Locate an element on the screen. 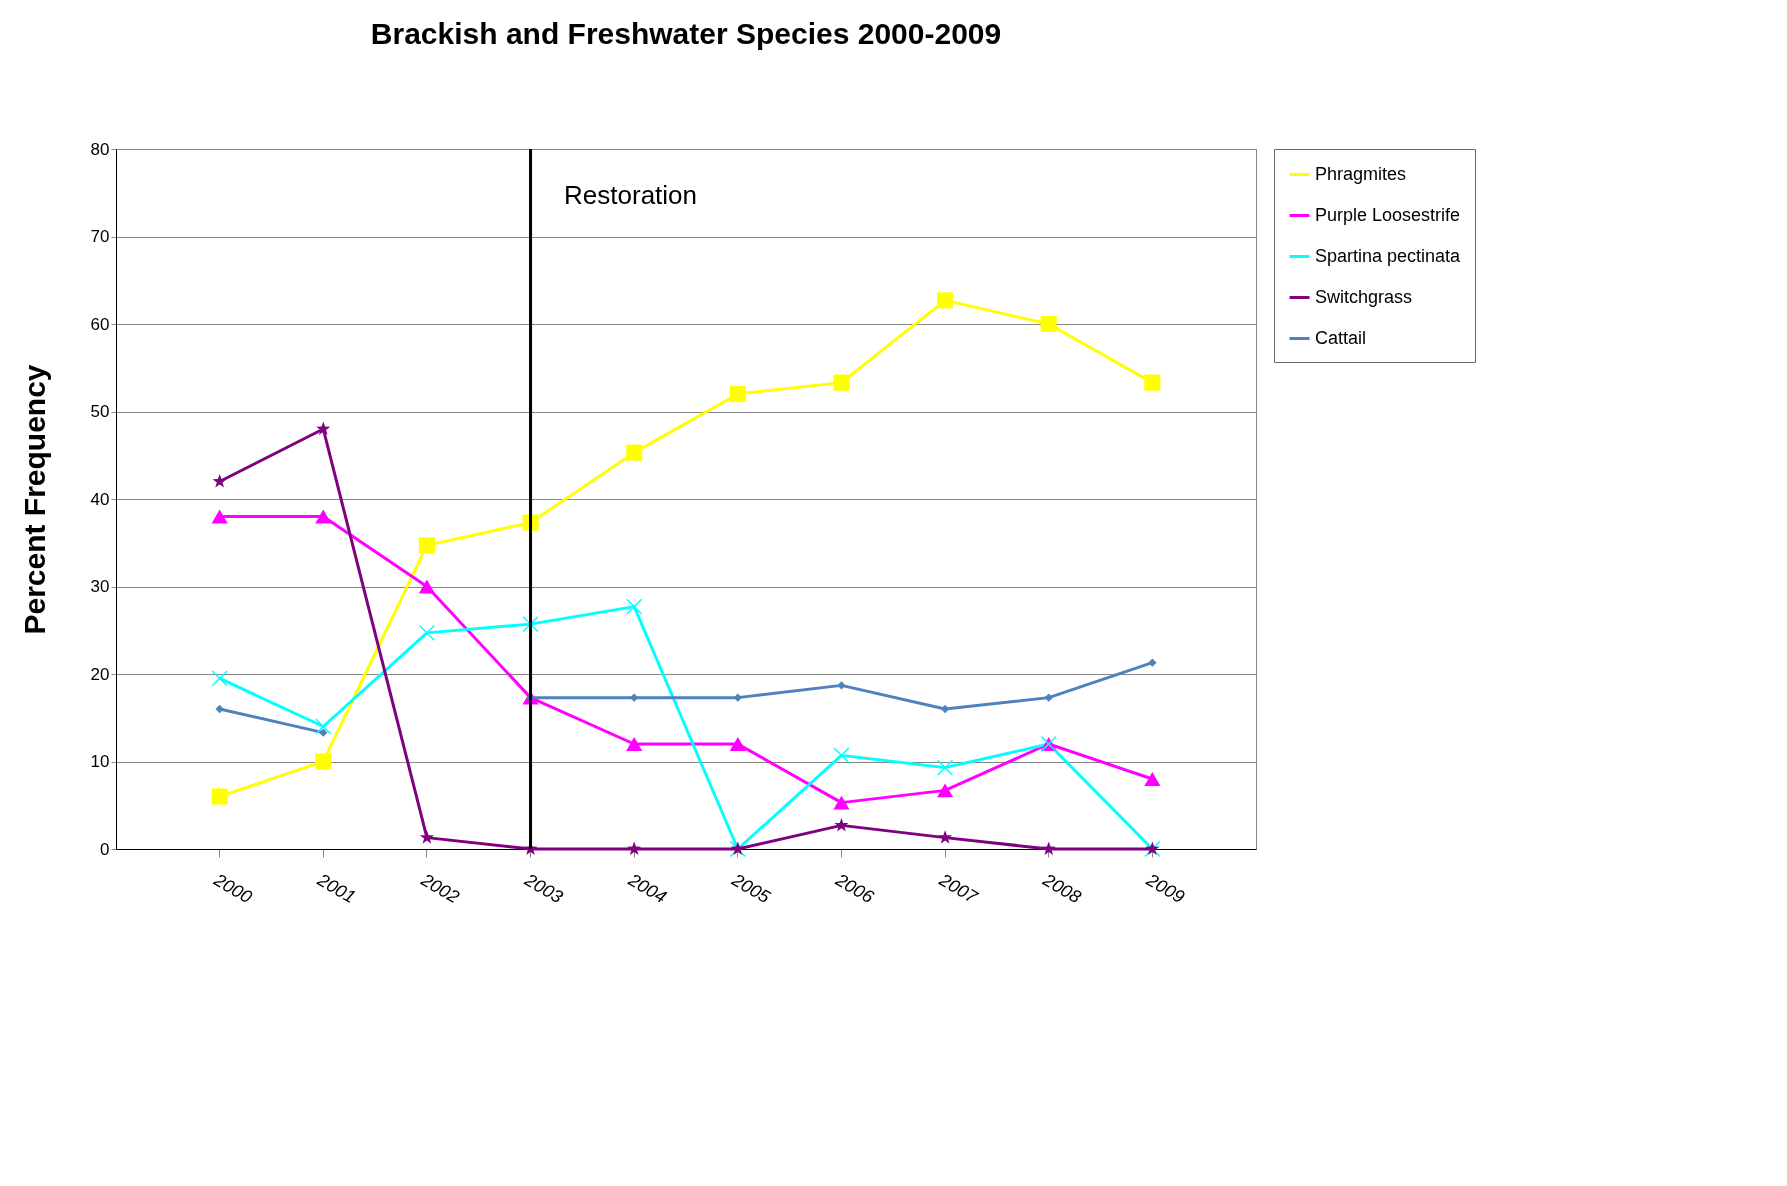  x-tick-label: 2009 is located at coordinates (1165, 888).